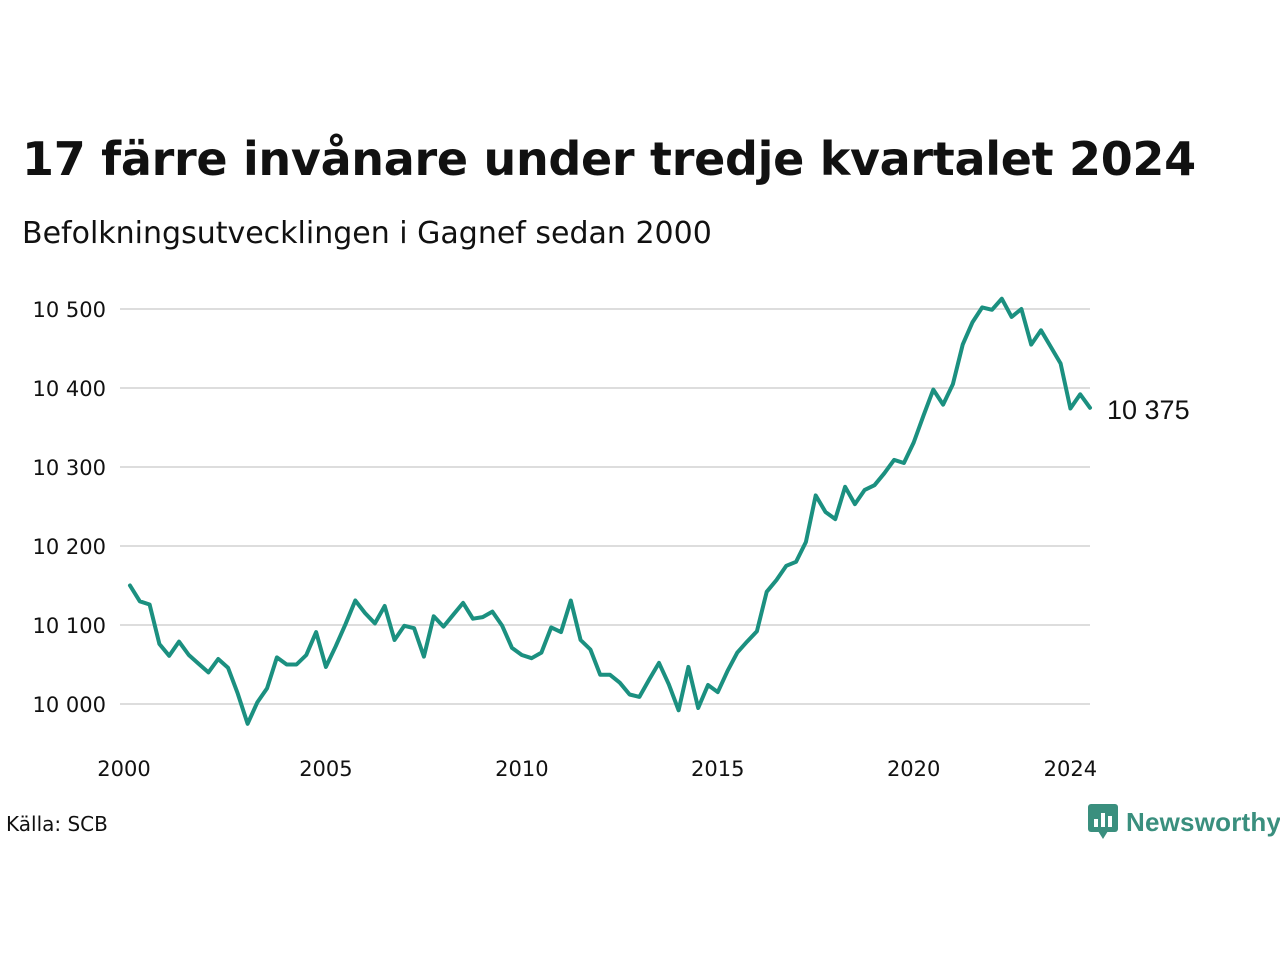 The height and width of the screenshot is (960, 1280). Describe the element at coordinates (69, 705) in the screenshot. I see `y-tick-label: 10 000` at that location.